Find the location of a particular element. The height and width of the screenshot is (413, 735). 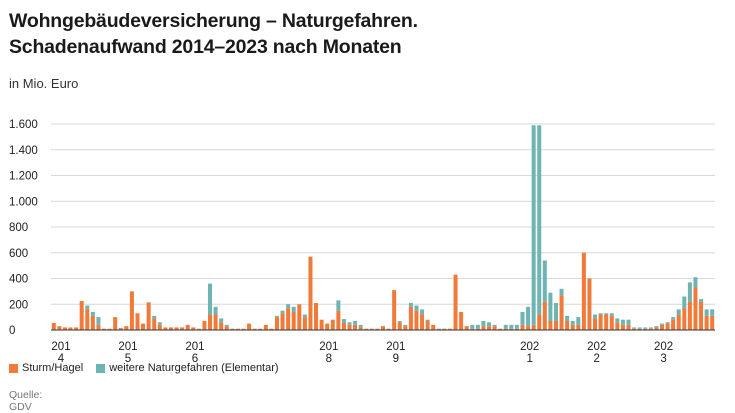

x-tick-label-bottom: 4 is located at coordinates (61, 357).